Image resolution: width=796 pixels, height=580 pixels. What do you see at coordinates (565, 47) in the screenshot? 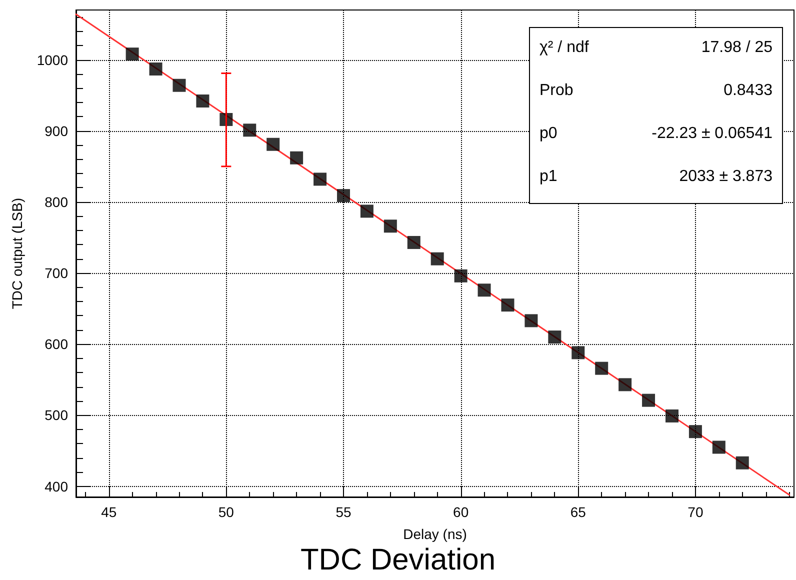
I see `annotation: χ² / ndf` at bounding box center [565, 47].